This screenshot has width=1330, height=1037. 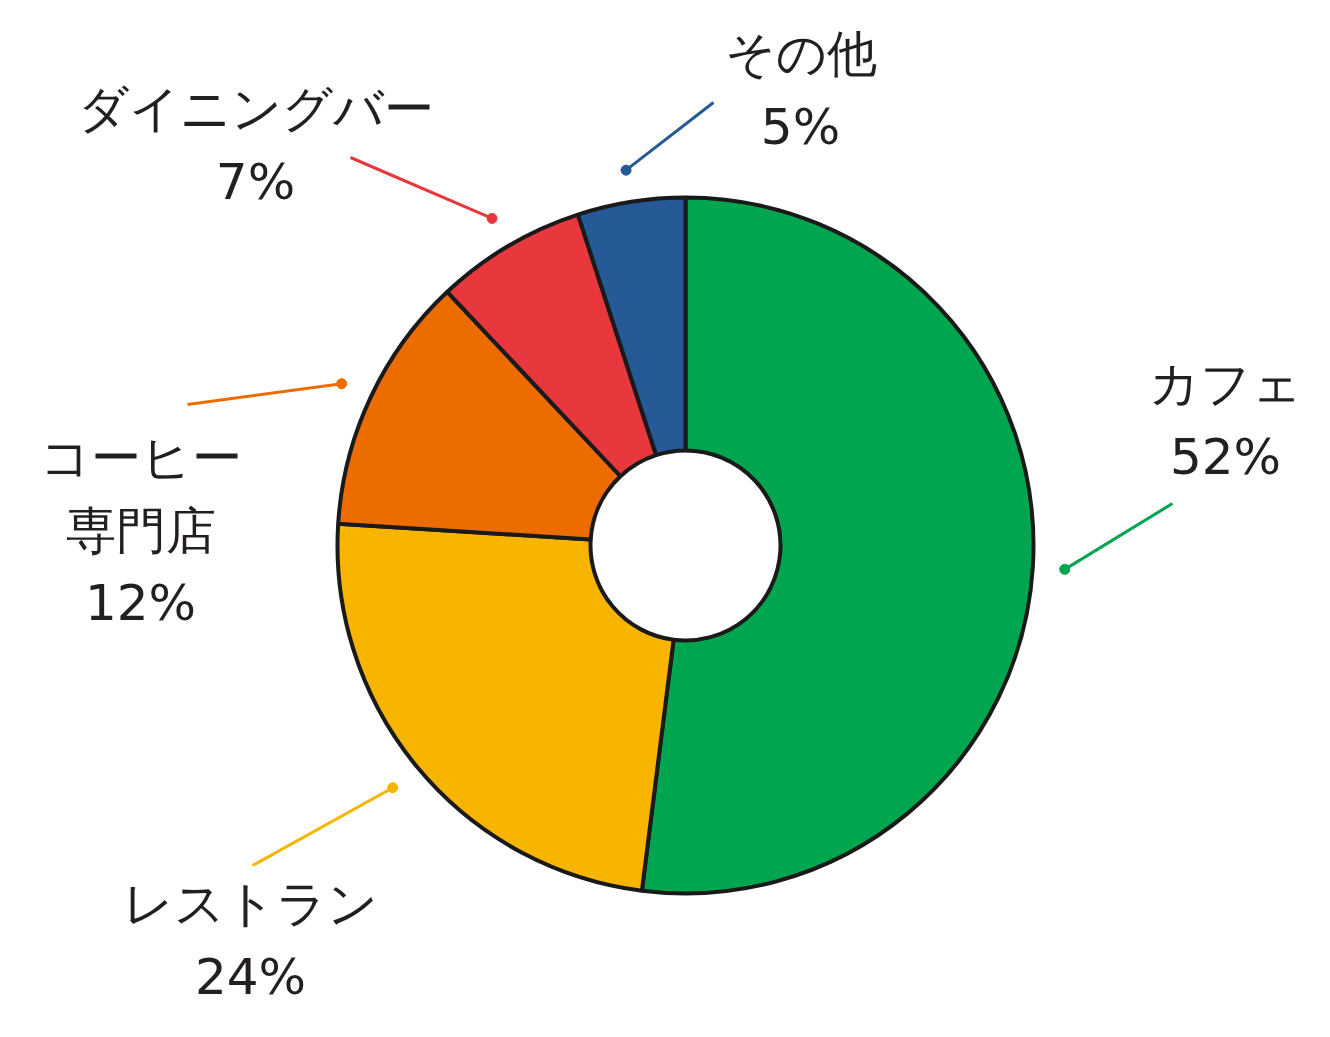 I want to click on data-label: 52%, so click(x=1225, y=456).